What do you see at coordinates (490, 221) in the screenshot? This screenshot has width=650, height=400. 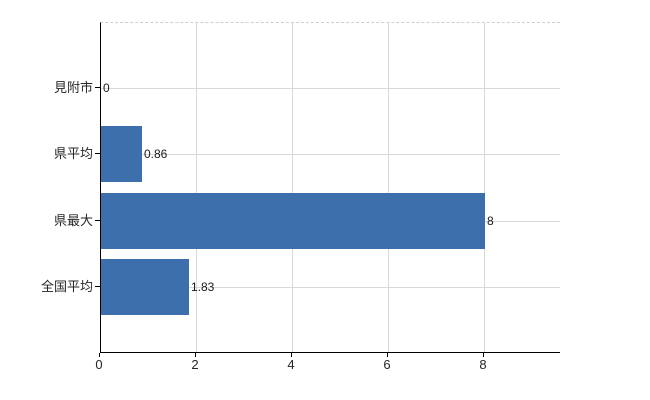 I see `bar-value-label: 8` at bounding box center [490, 221].